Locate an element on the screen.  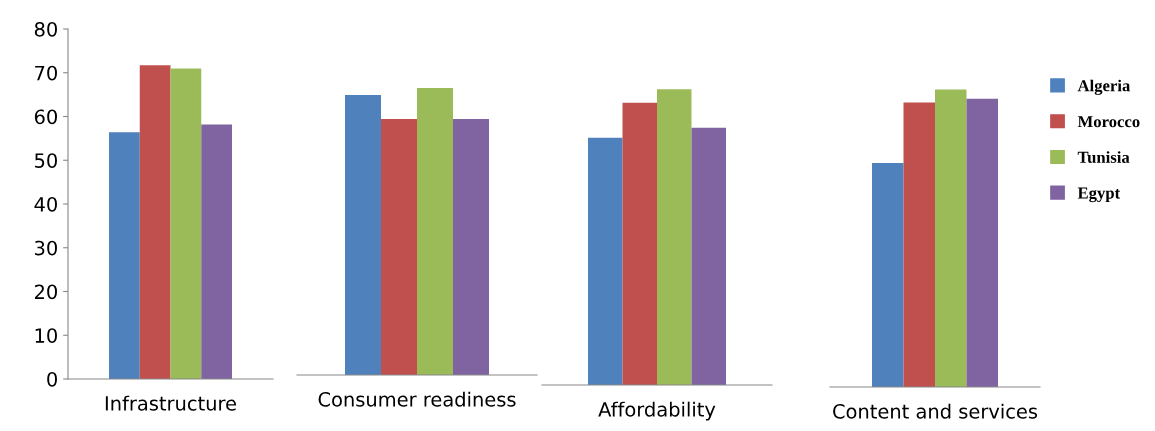
y-tick-label: 70 is located at coordinates (46, 73).